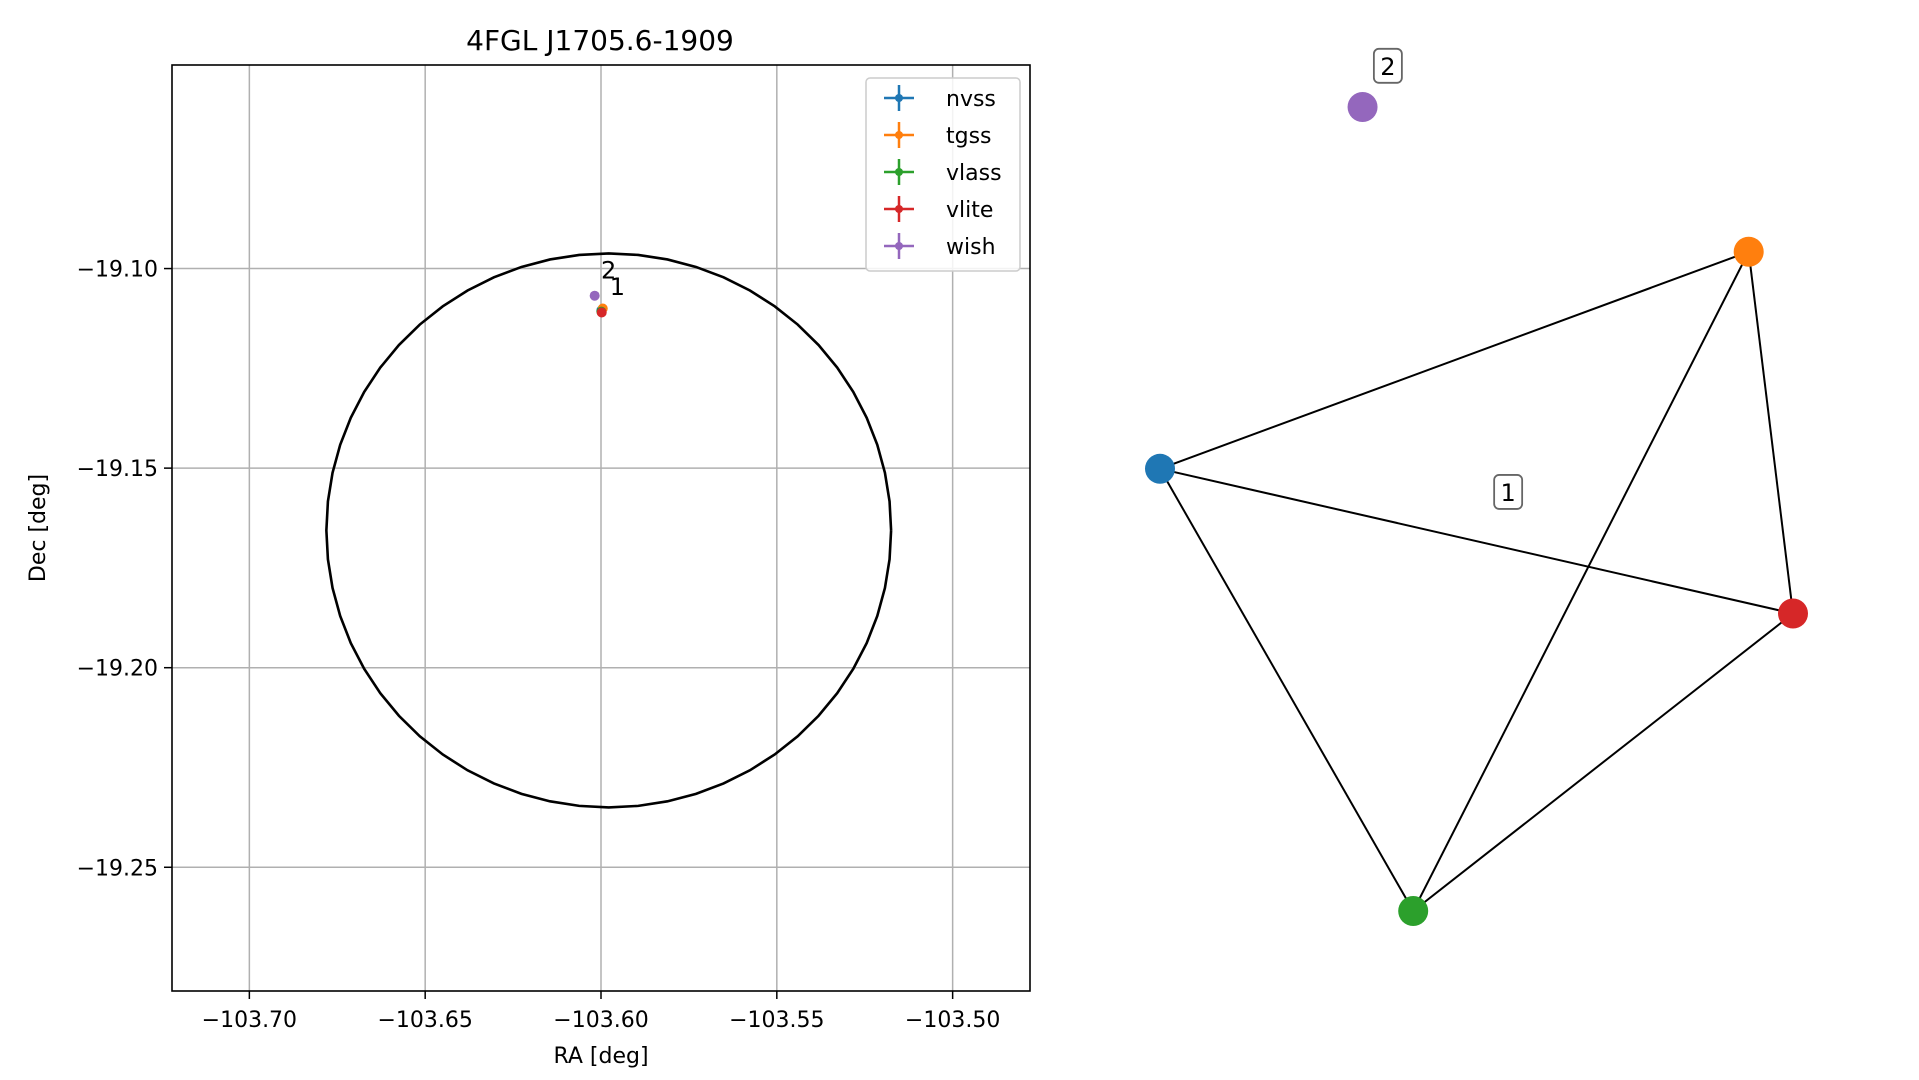 Image resolution: width=1919 pixels, height=1080 pixels. Describe the element at coordinates (601, 312) in the screenshot. I see `point-vlite` at that location.